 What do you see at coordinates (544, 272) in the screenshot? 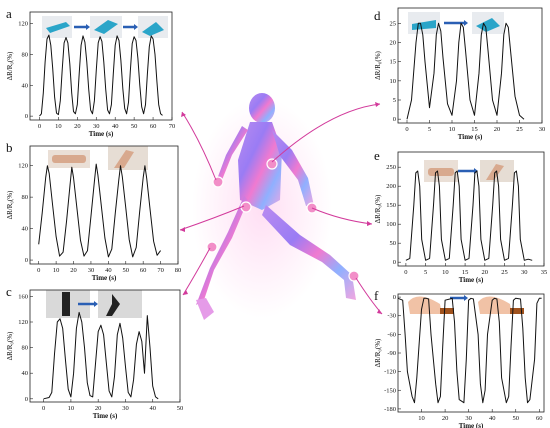
I see `x-tick-label: 35` at bounding box center [544, 272].